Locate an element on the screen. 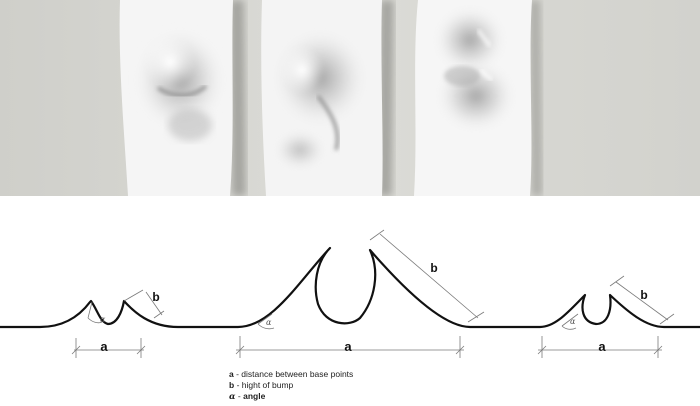 The width and height of the screenshot is (700, 406). legend-row-b: b - hight of bump is located at coordinates (291, 385).